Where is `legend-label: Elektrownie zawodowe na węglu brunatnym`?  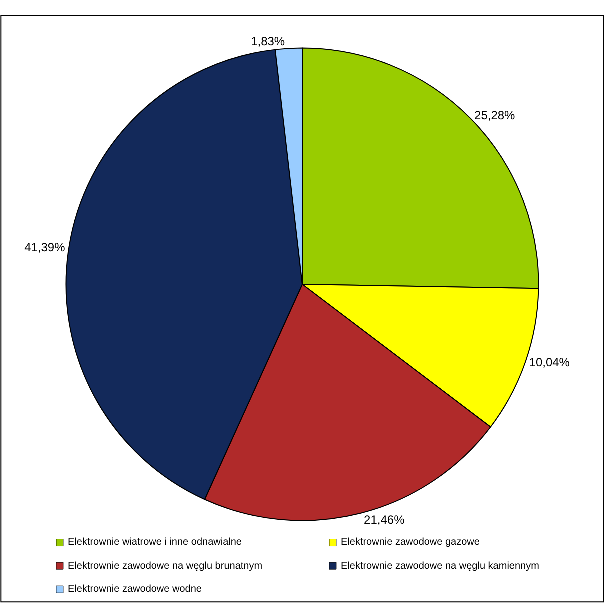
legend-label: Elektrownie zawodowe na węglu brunatnym is located at coordinates (165, 566).